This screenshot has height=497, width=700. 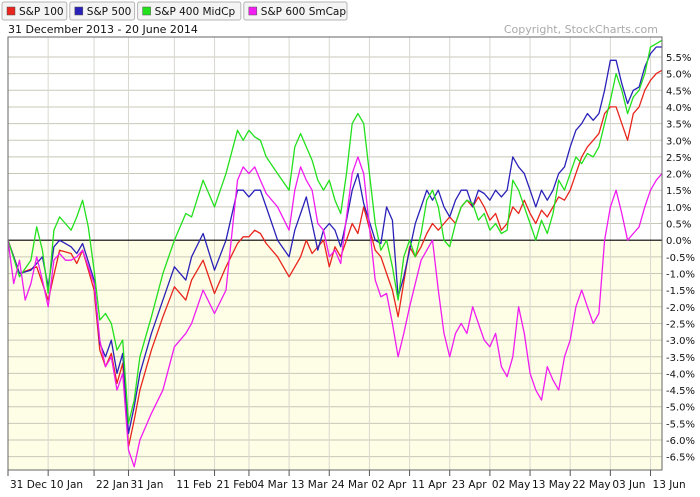 What do you see at coordinates (112, 485) in the screenshot?
I see `x-tick-label: 22 Jan` at bounding box center [112, 485].